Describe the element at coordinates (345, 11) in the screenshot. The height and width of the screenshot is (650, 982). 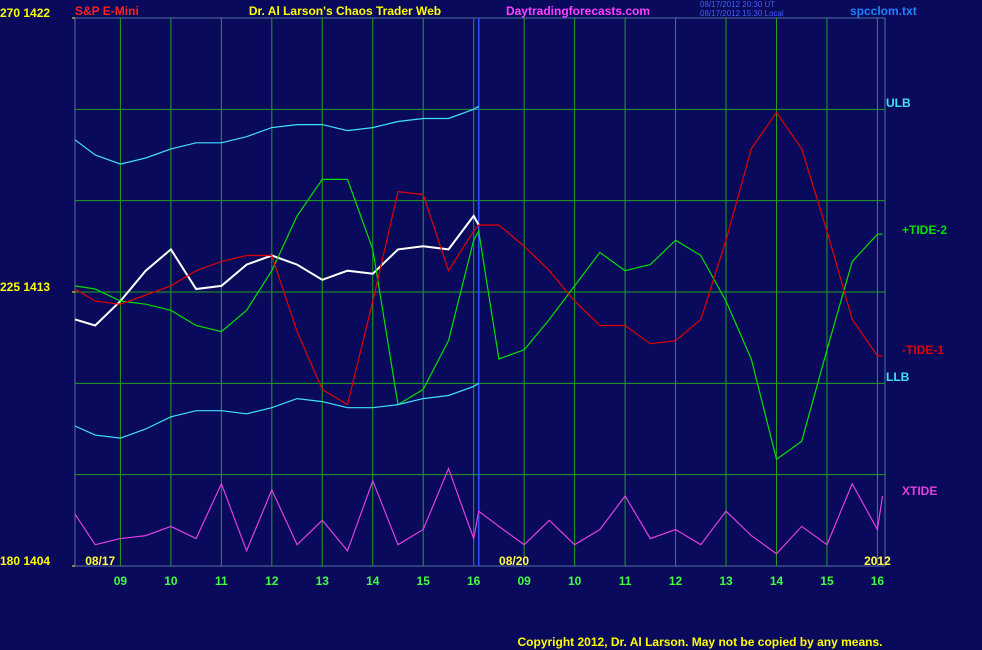
I see `chart-title: Dr. Al Larson's Chaos Trader Web` at that location.